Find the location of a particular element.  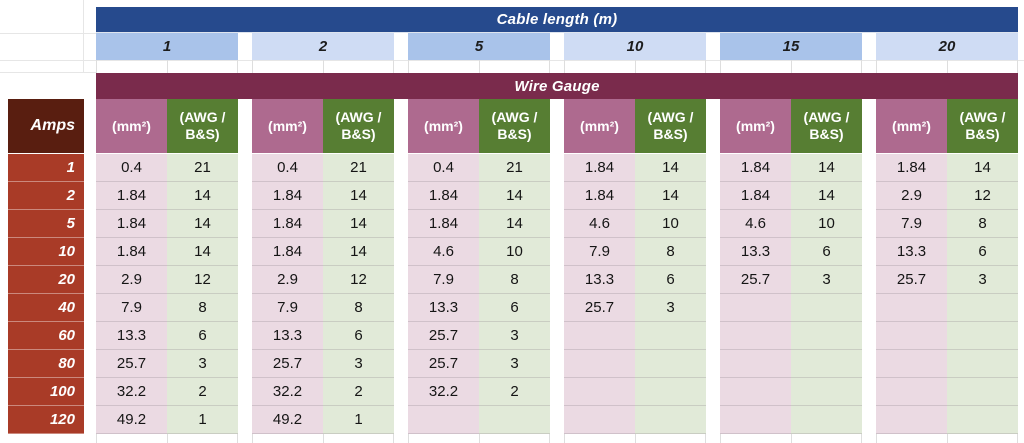

amps-row-label: 20 is located at coordinates (46, 280).